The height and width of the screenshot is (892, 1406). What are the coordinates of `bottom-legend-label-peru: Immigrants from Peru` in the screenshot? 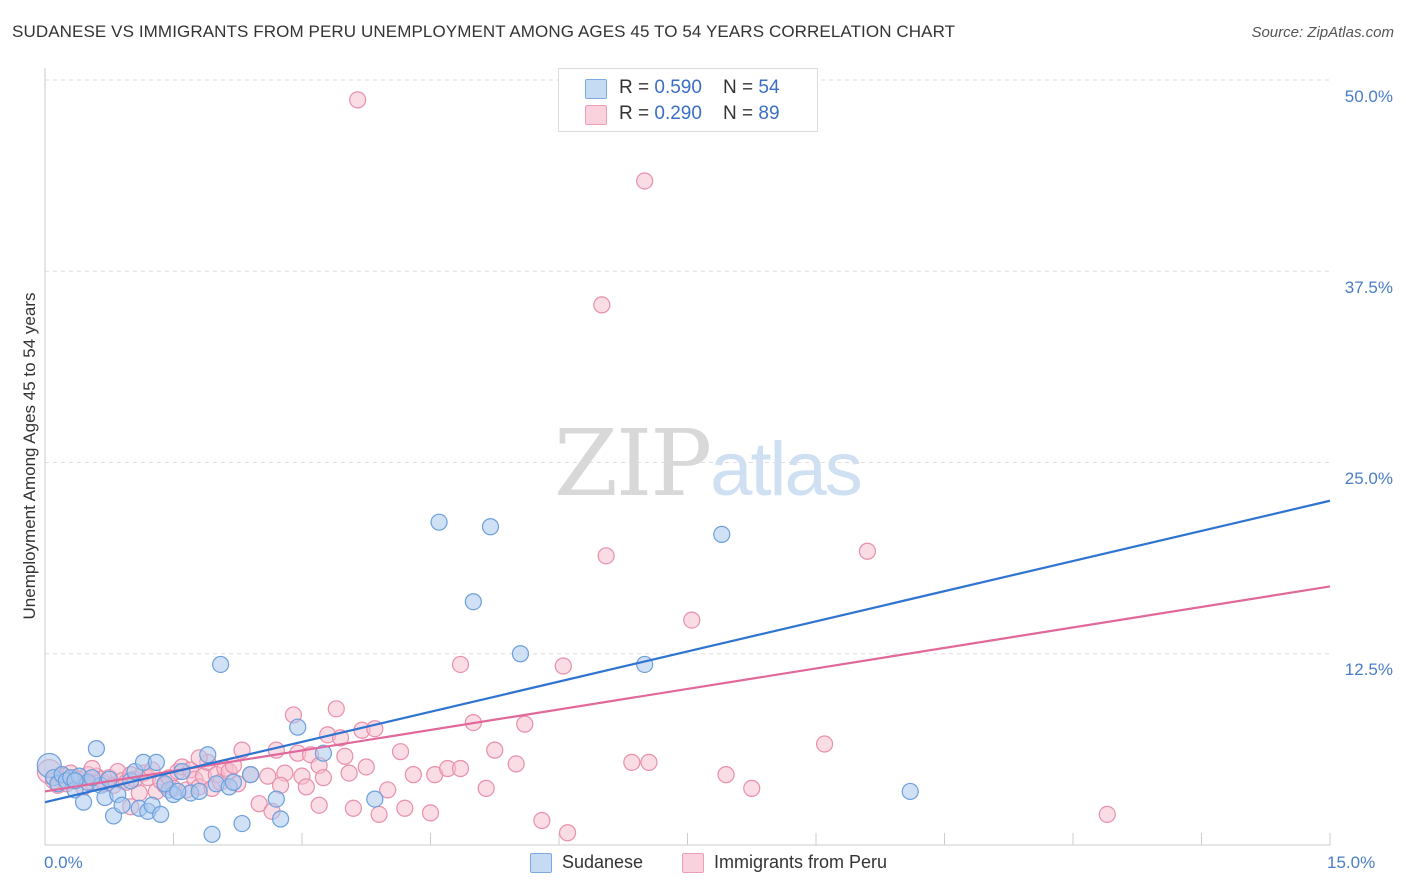 It's located at (801, 862).